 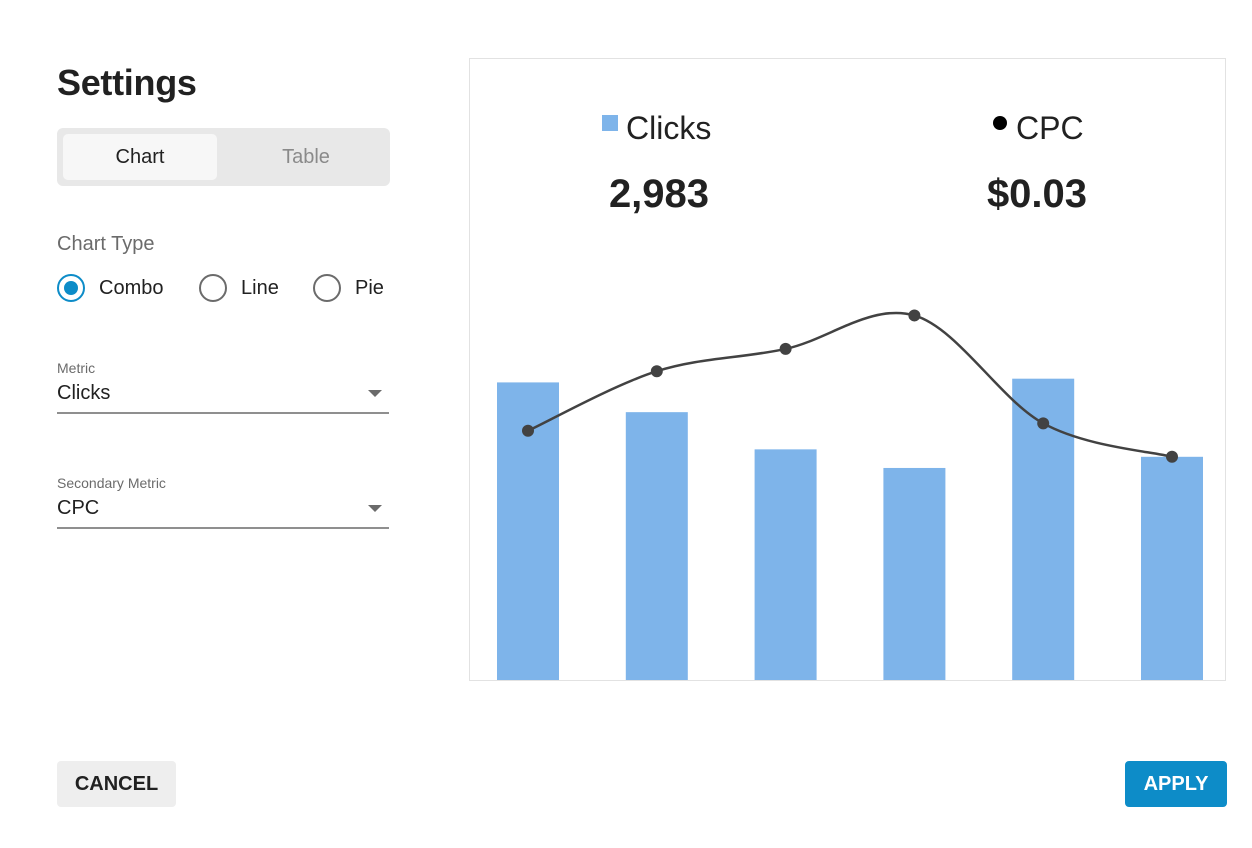 What do you see at coordinates (127, 82) in the screenshot?
I see `dialog-title: Settings` at bounding box center [127, 82].